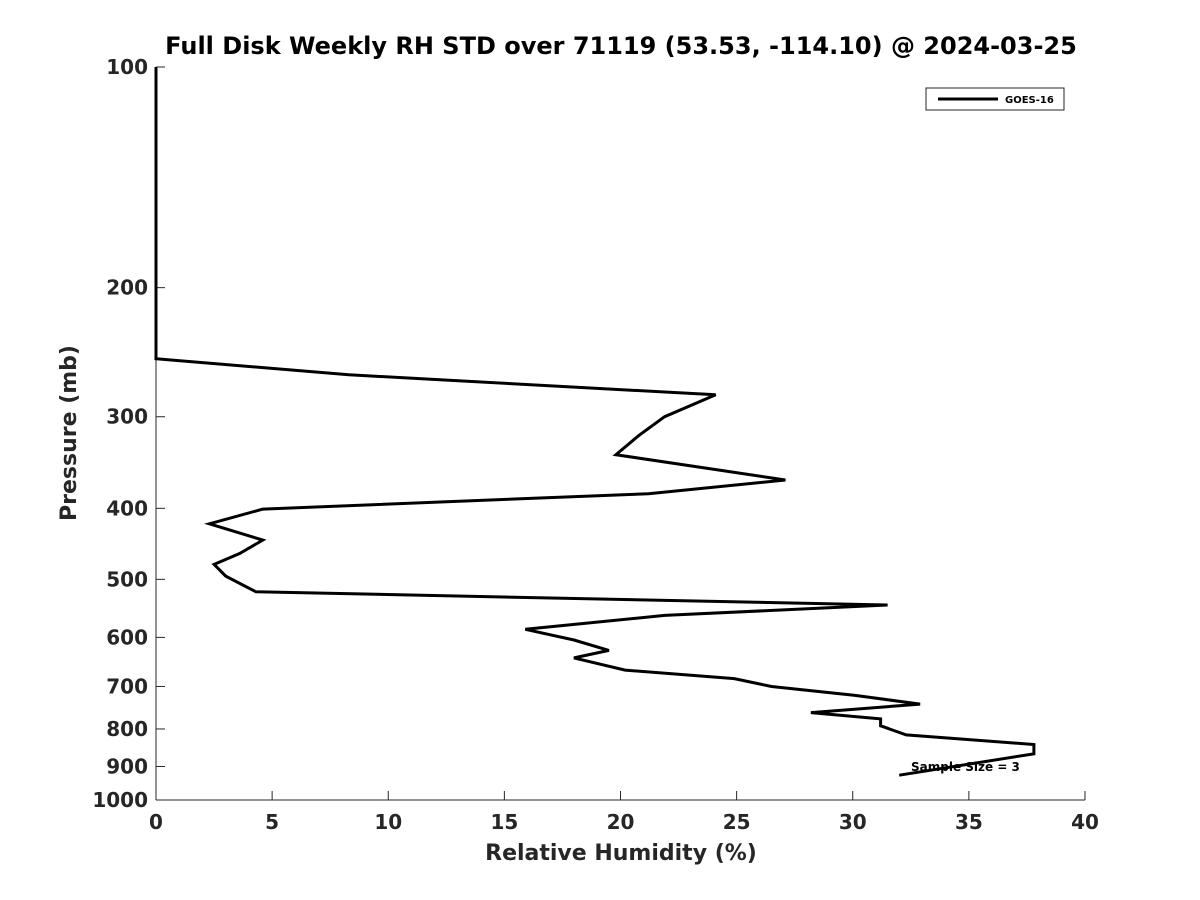  Describe the element at coordinates (156, 822) in the screenshot. I see `x-tick-label: 0` at that location.